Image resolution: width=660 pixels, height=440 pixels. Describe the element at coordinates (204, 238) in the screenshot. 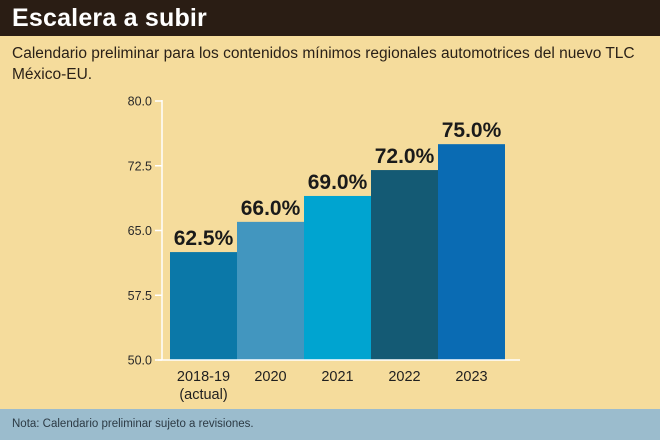

I see `data-label-0: 62.5%` at that location.